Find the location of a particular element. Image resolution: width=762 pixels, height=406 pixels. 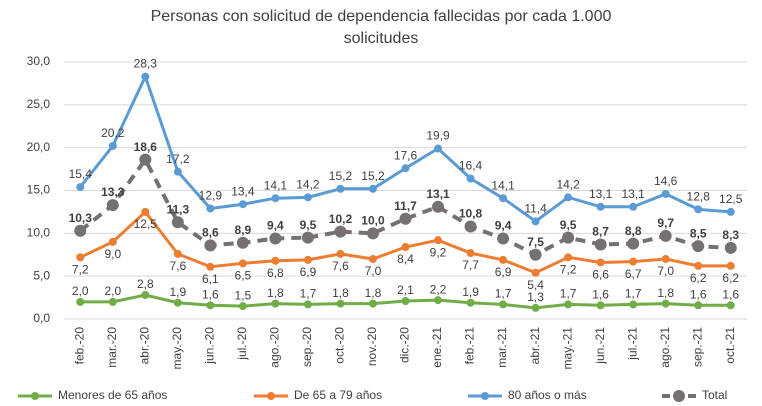

data-label: 20,2 is located at coordinates (113, 133).